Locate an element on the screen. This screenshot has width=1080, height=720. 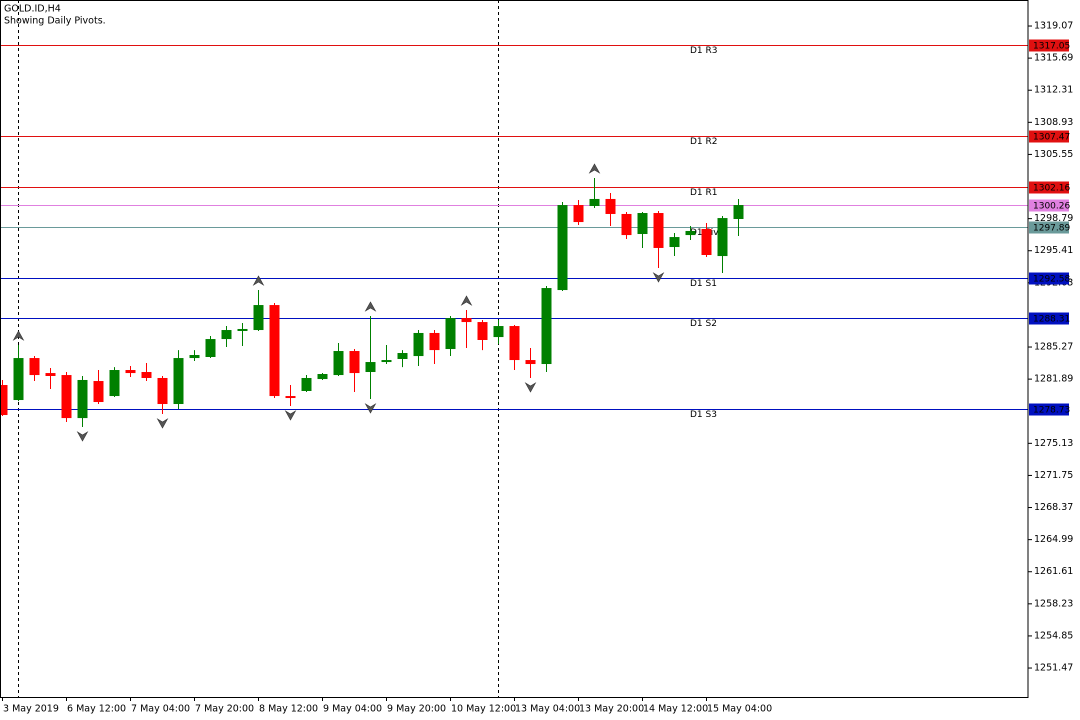
y-tick-label: 1264.99 is located at coordinates (1053, 539).